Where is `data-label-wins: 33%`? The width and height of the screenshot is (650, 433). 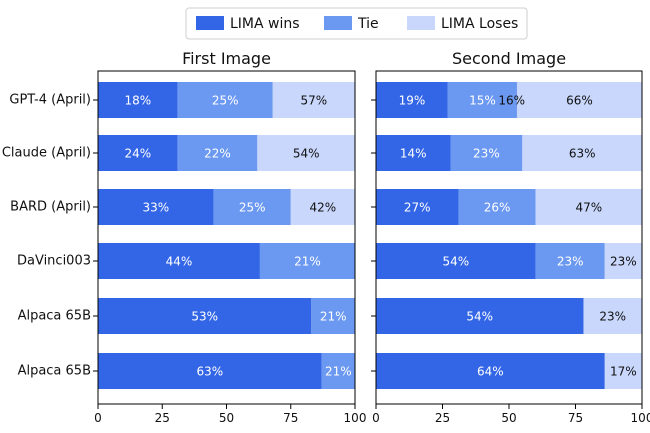
data-label-wins: 33% is located at coordinates (155, 208).